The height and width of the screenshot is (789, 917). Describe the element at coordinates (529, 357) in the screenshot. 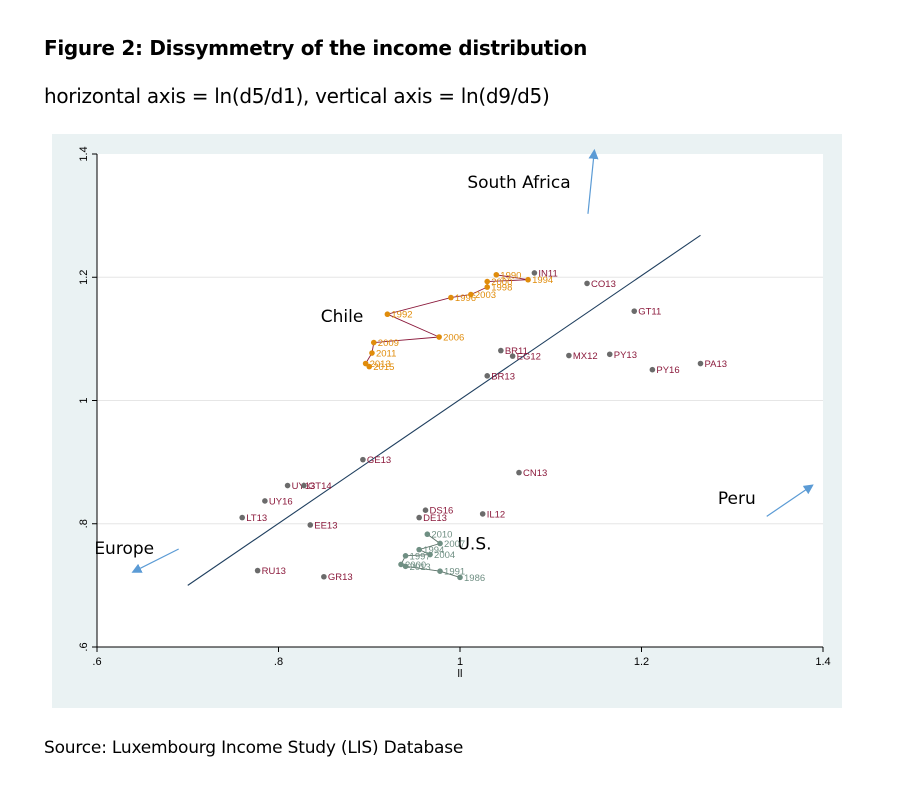

I see `country-point-label: EG12` at that location.